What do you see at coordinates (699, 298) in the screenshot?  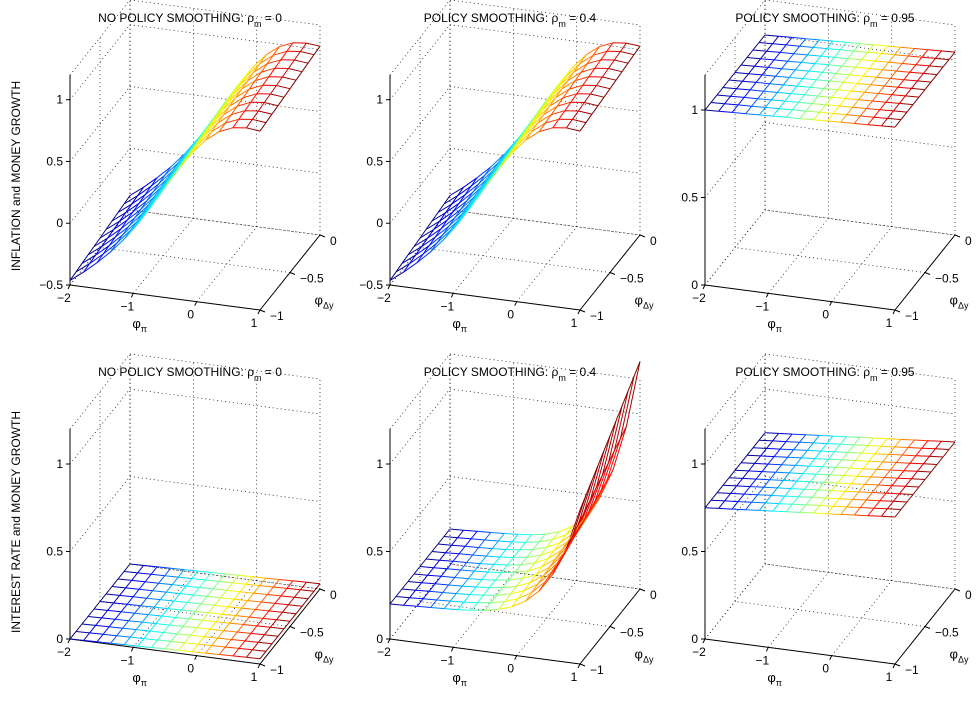 I see `x-tick-label: −2` at bounding box center [699, 298].